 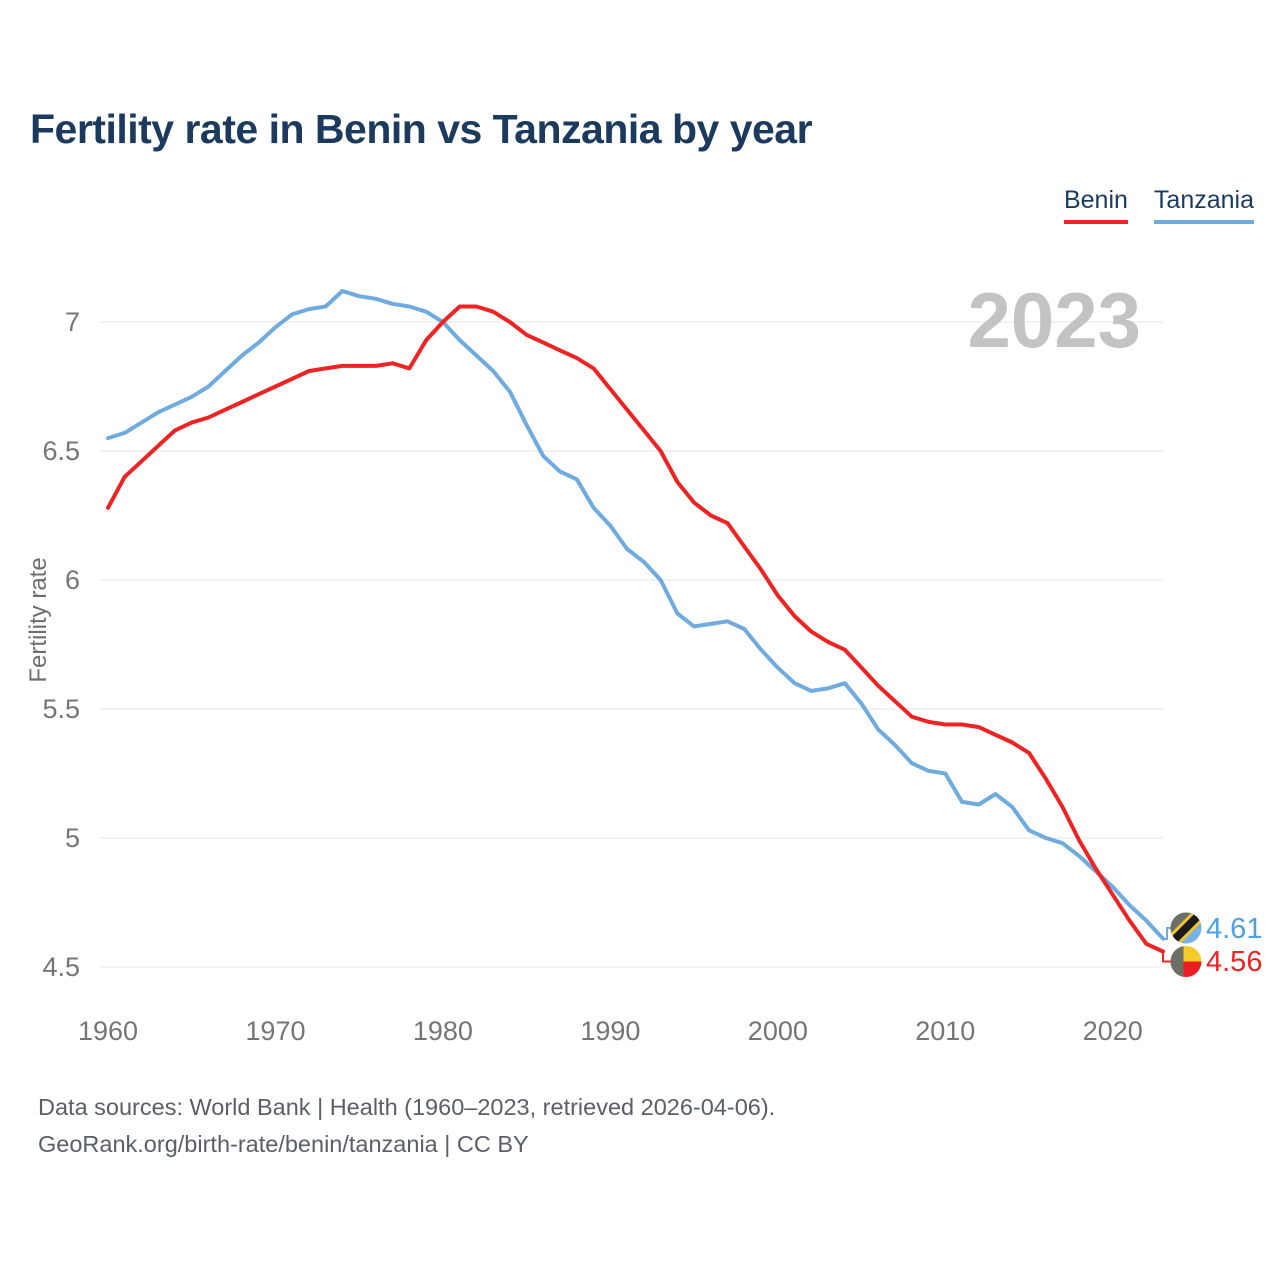 What do you see at coordinates (945, 1031) in the screenshot?
I see `x-tick-2010: 2010` at bounding box center [945, 1031].